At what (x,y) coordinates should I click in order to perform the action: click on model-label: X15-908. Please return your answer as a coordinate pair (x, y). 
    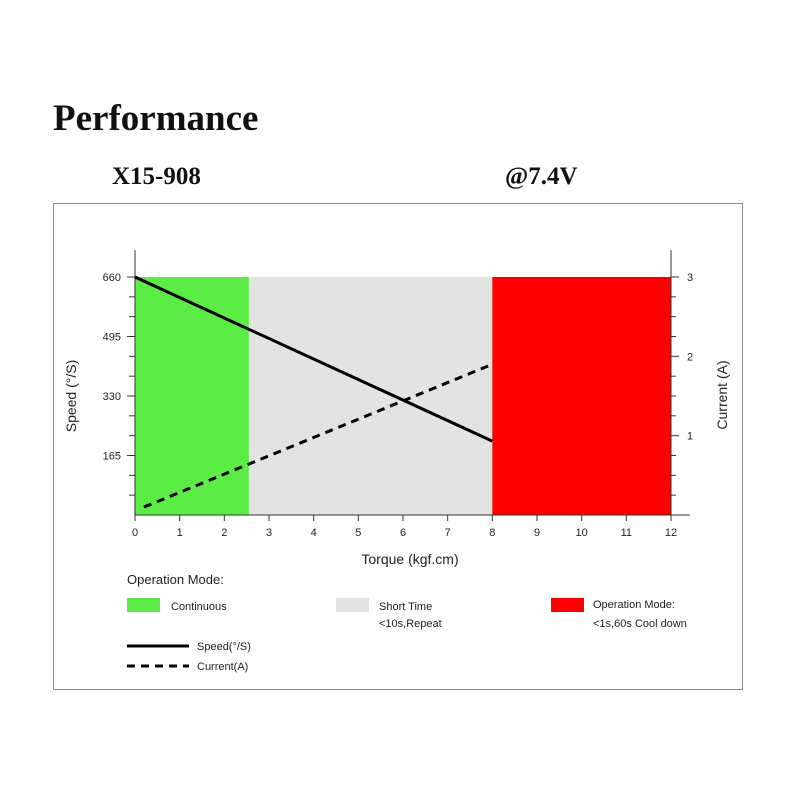
    Looking at the image, I should click on (156, 176).